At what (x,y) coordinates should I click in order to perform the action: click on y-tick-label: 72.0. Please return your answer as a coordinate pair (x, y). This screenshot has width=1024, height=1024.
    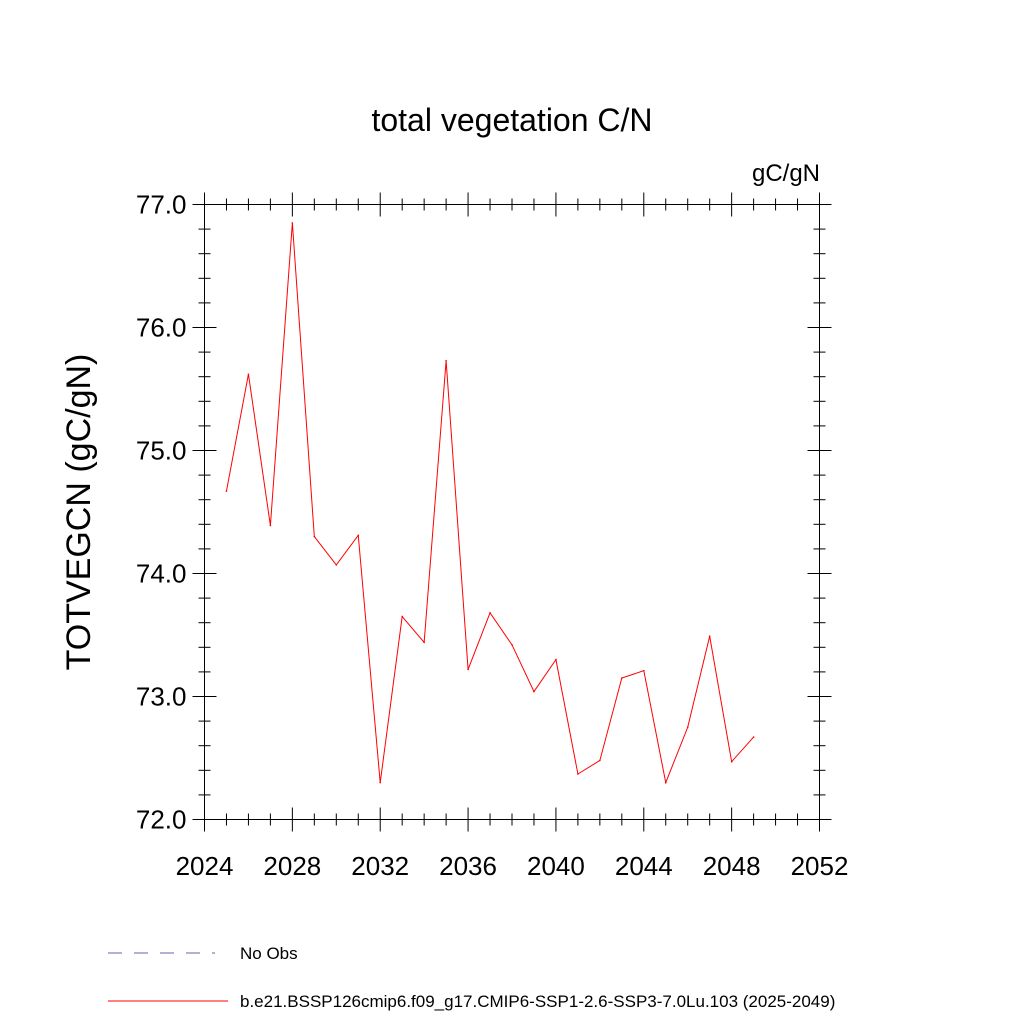
    Looking at the image, I should click on (161, 820).